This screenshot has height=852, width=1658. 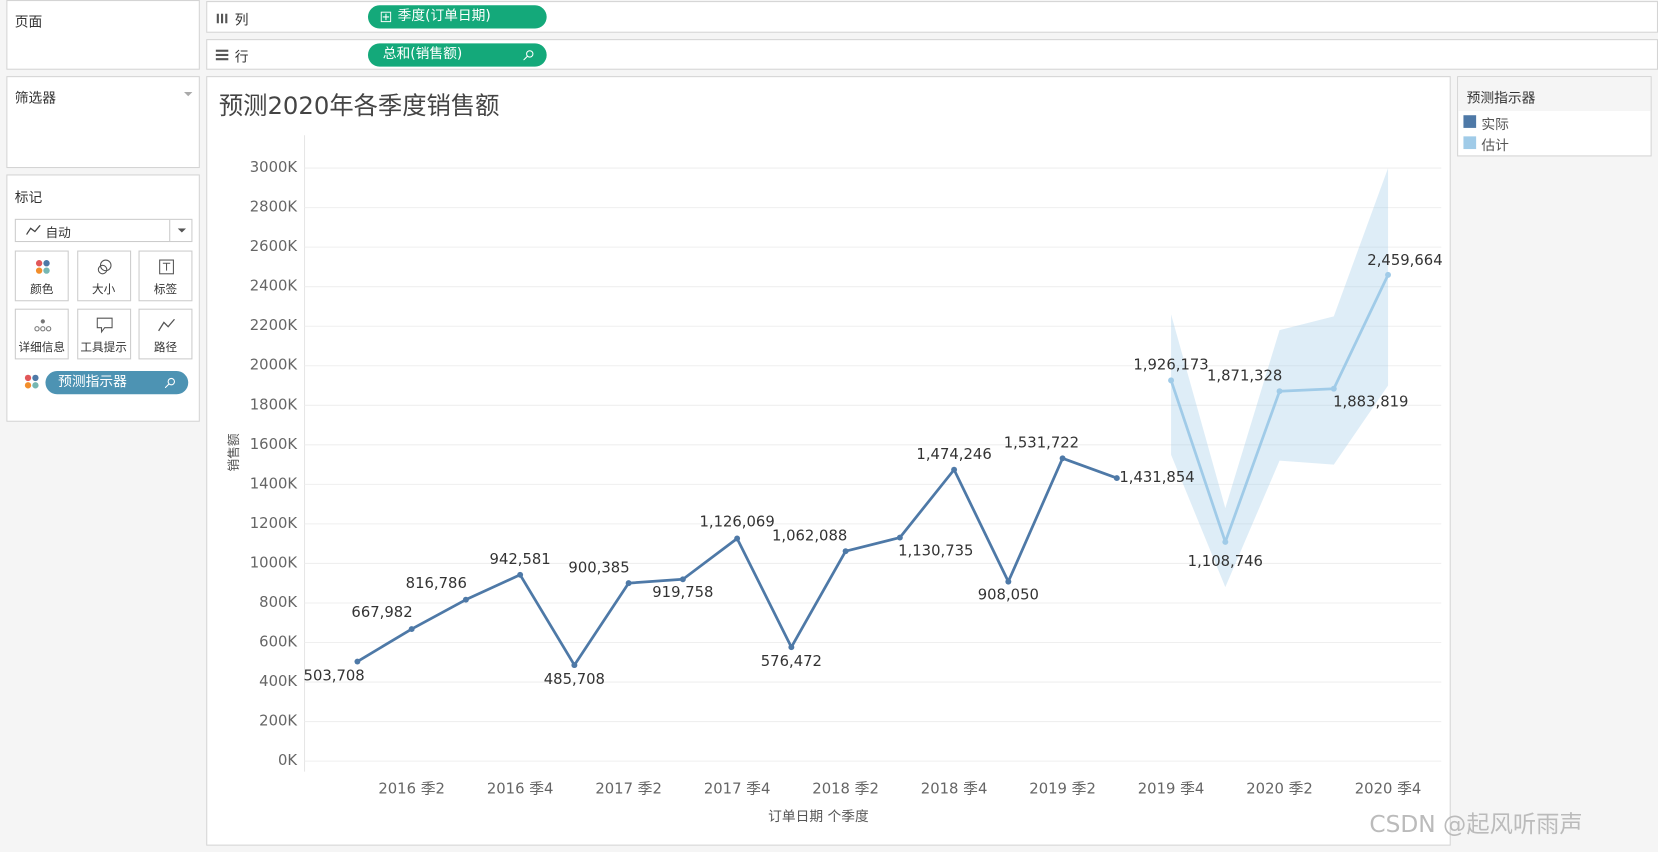 What do you see at coordinates (103, 35) in the screenshot?
I see `pages-panel: 页面` at bounding box center [103, 35].